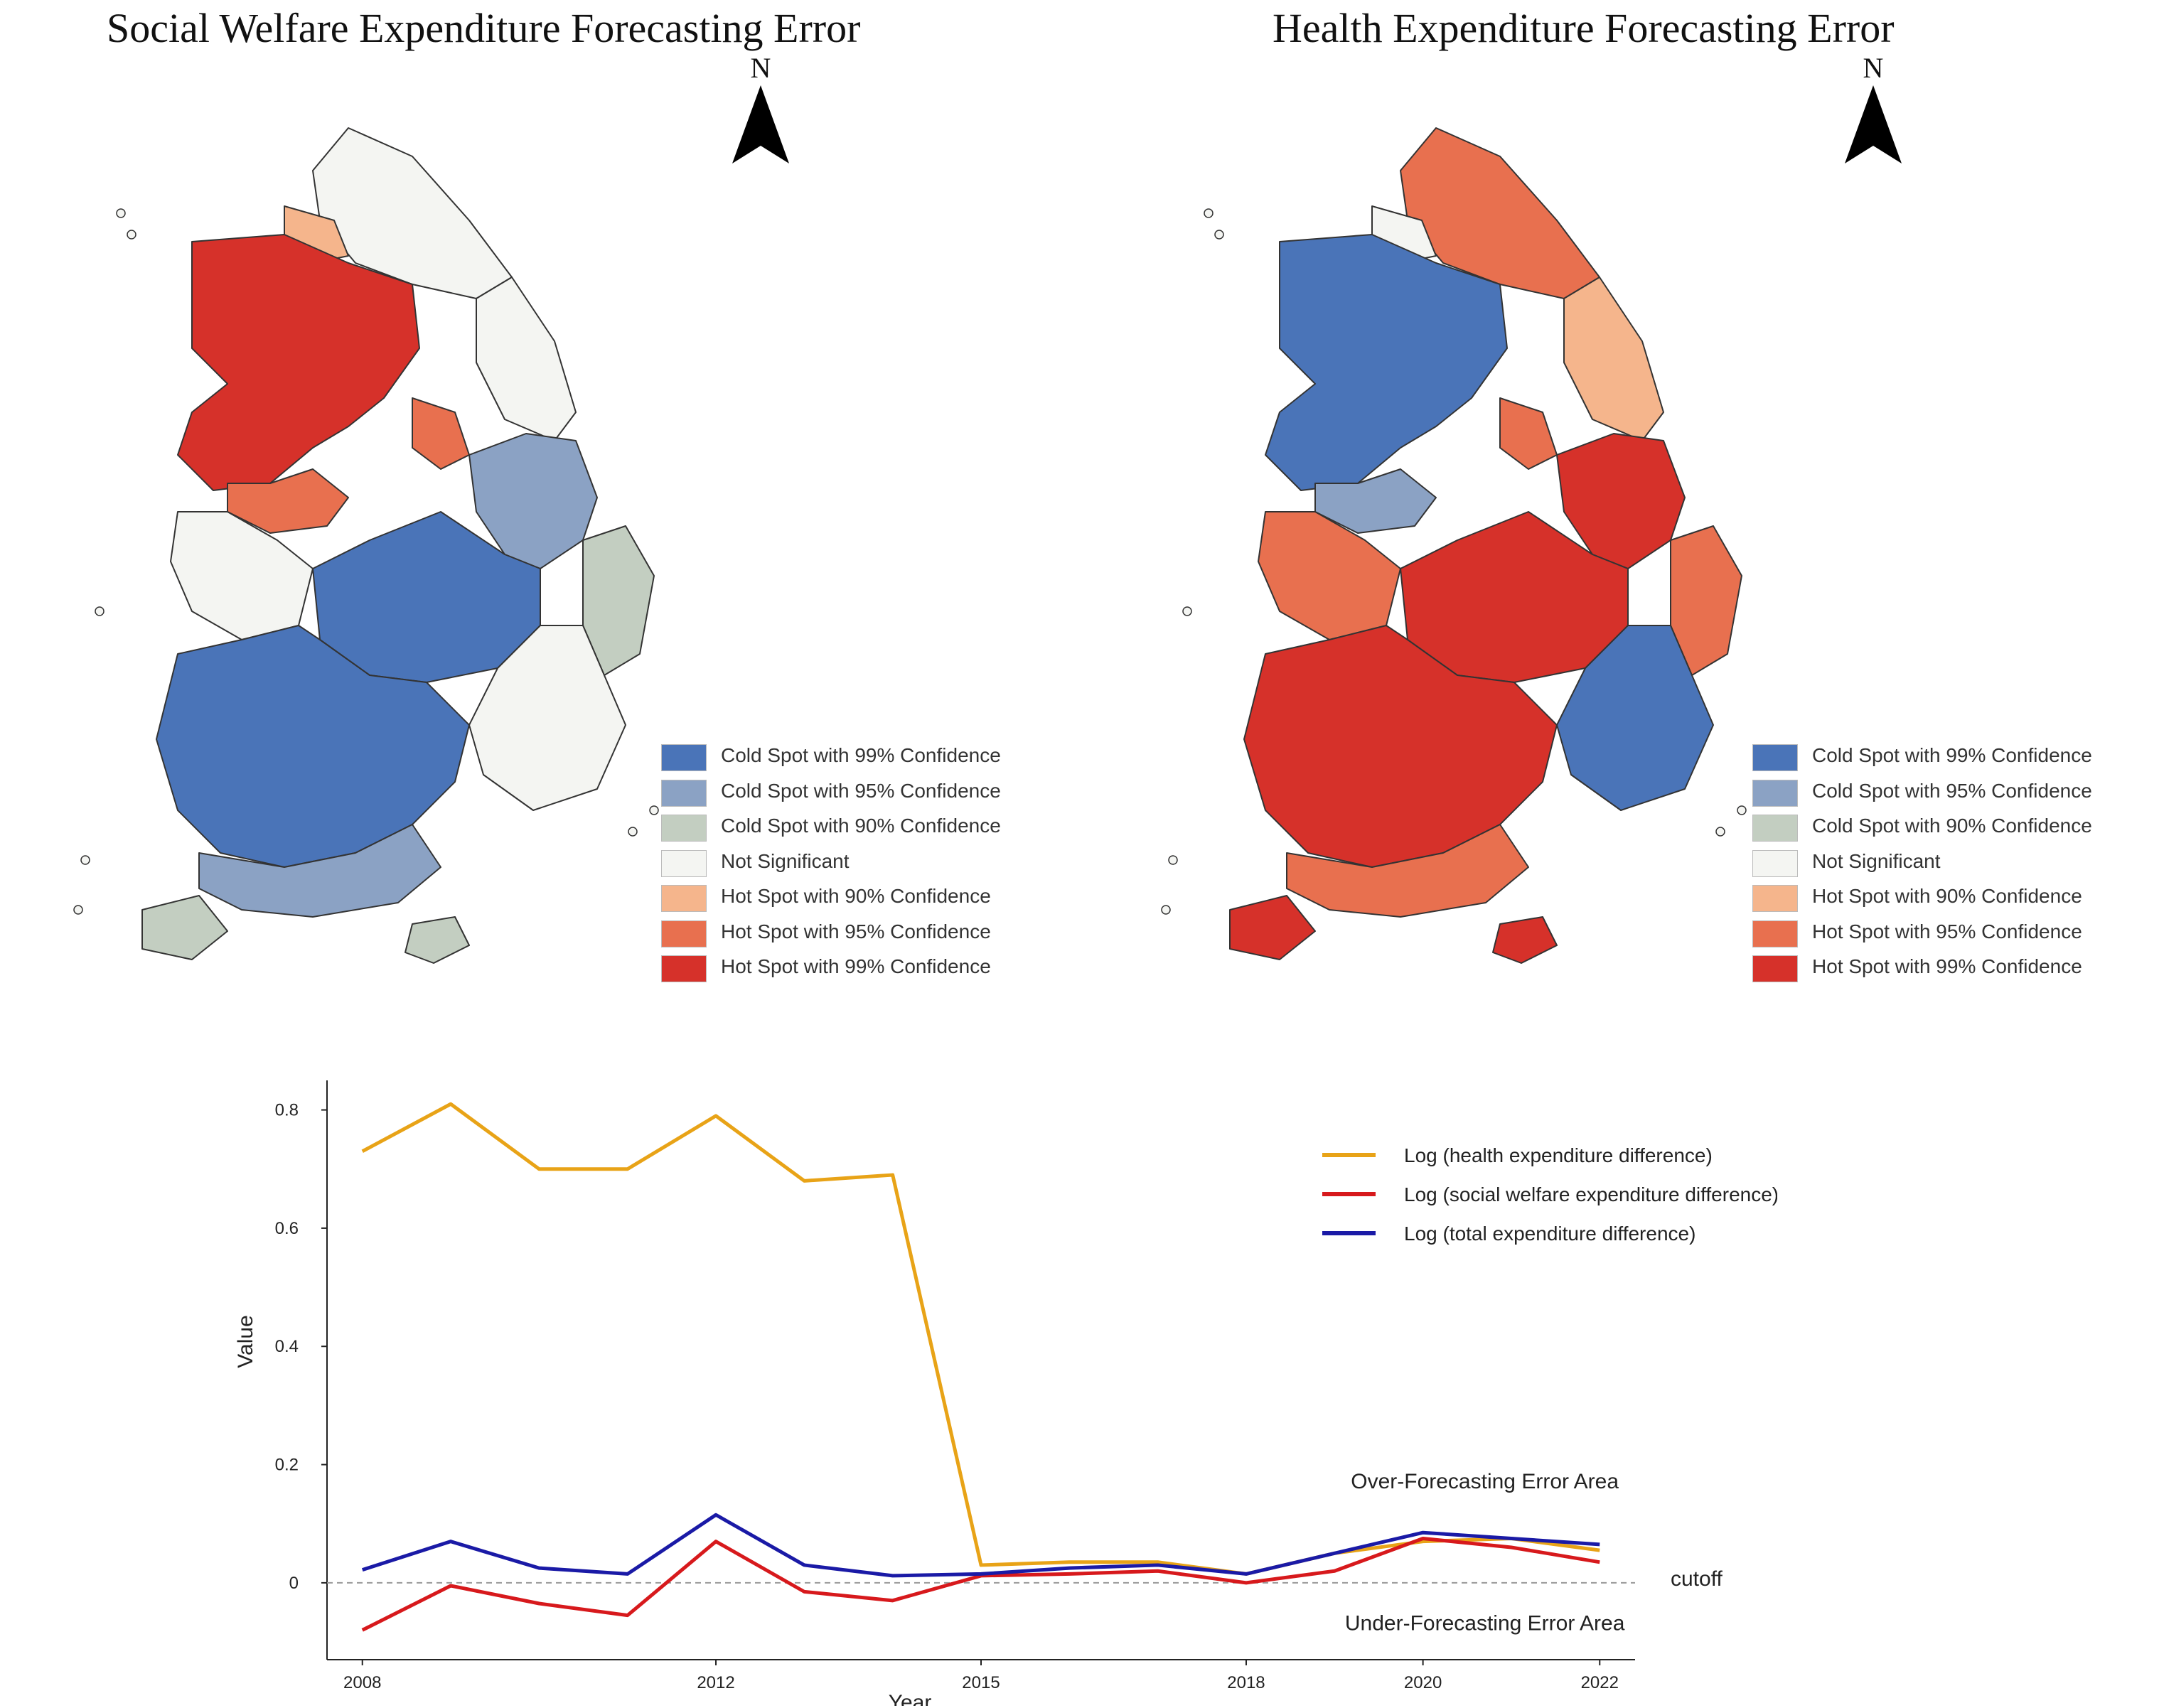  I want to click on korea-map-health, so click(1454, 545).